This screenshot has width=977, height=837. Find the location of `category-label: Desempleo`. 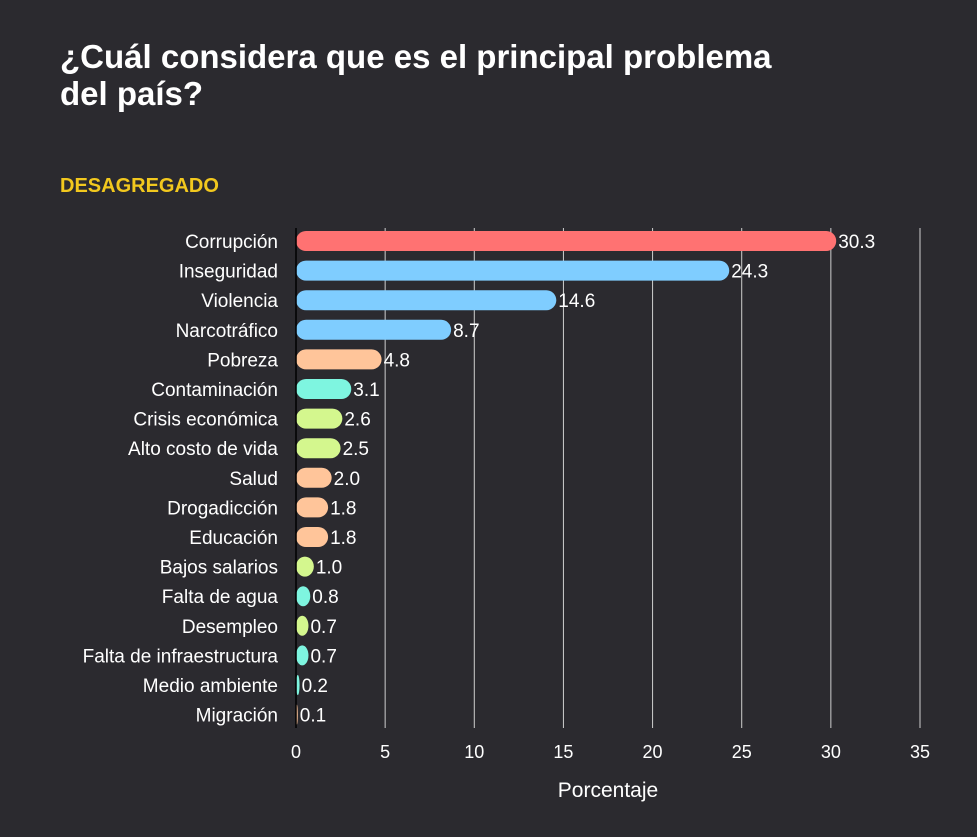

category-label: Desempleo is located at coordinates (230, 627).